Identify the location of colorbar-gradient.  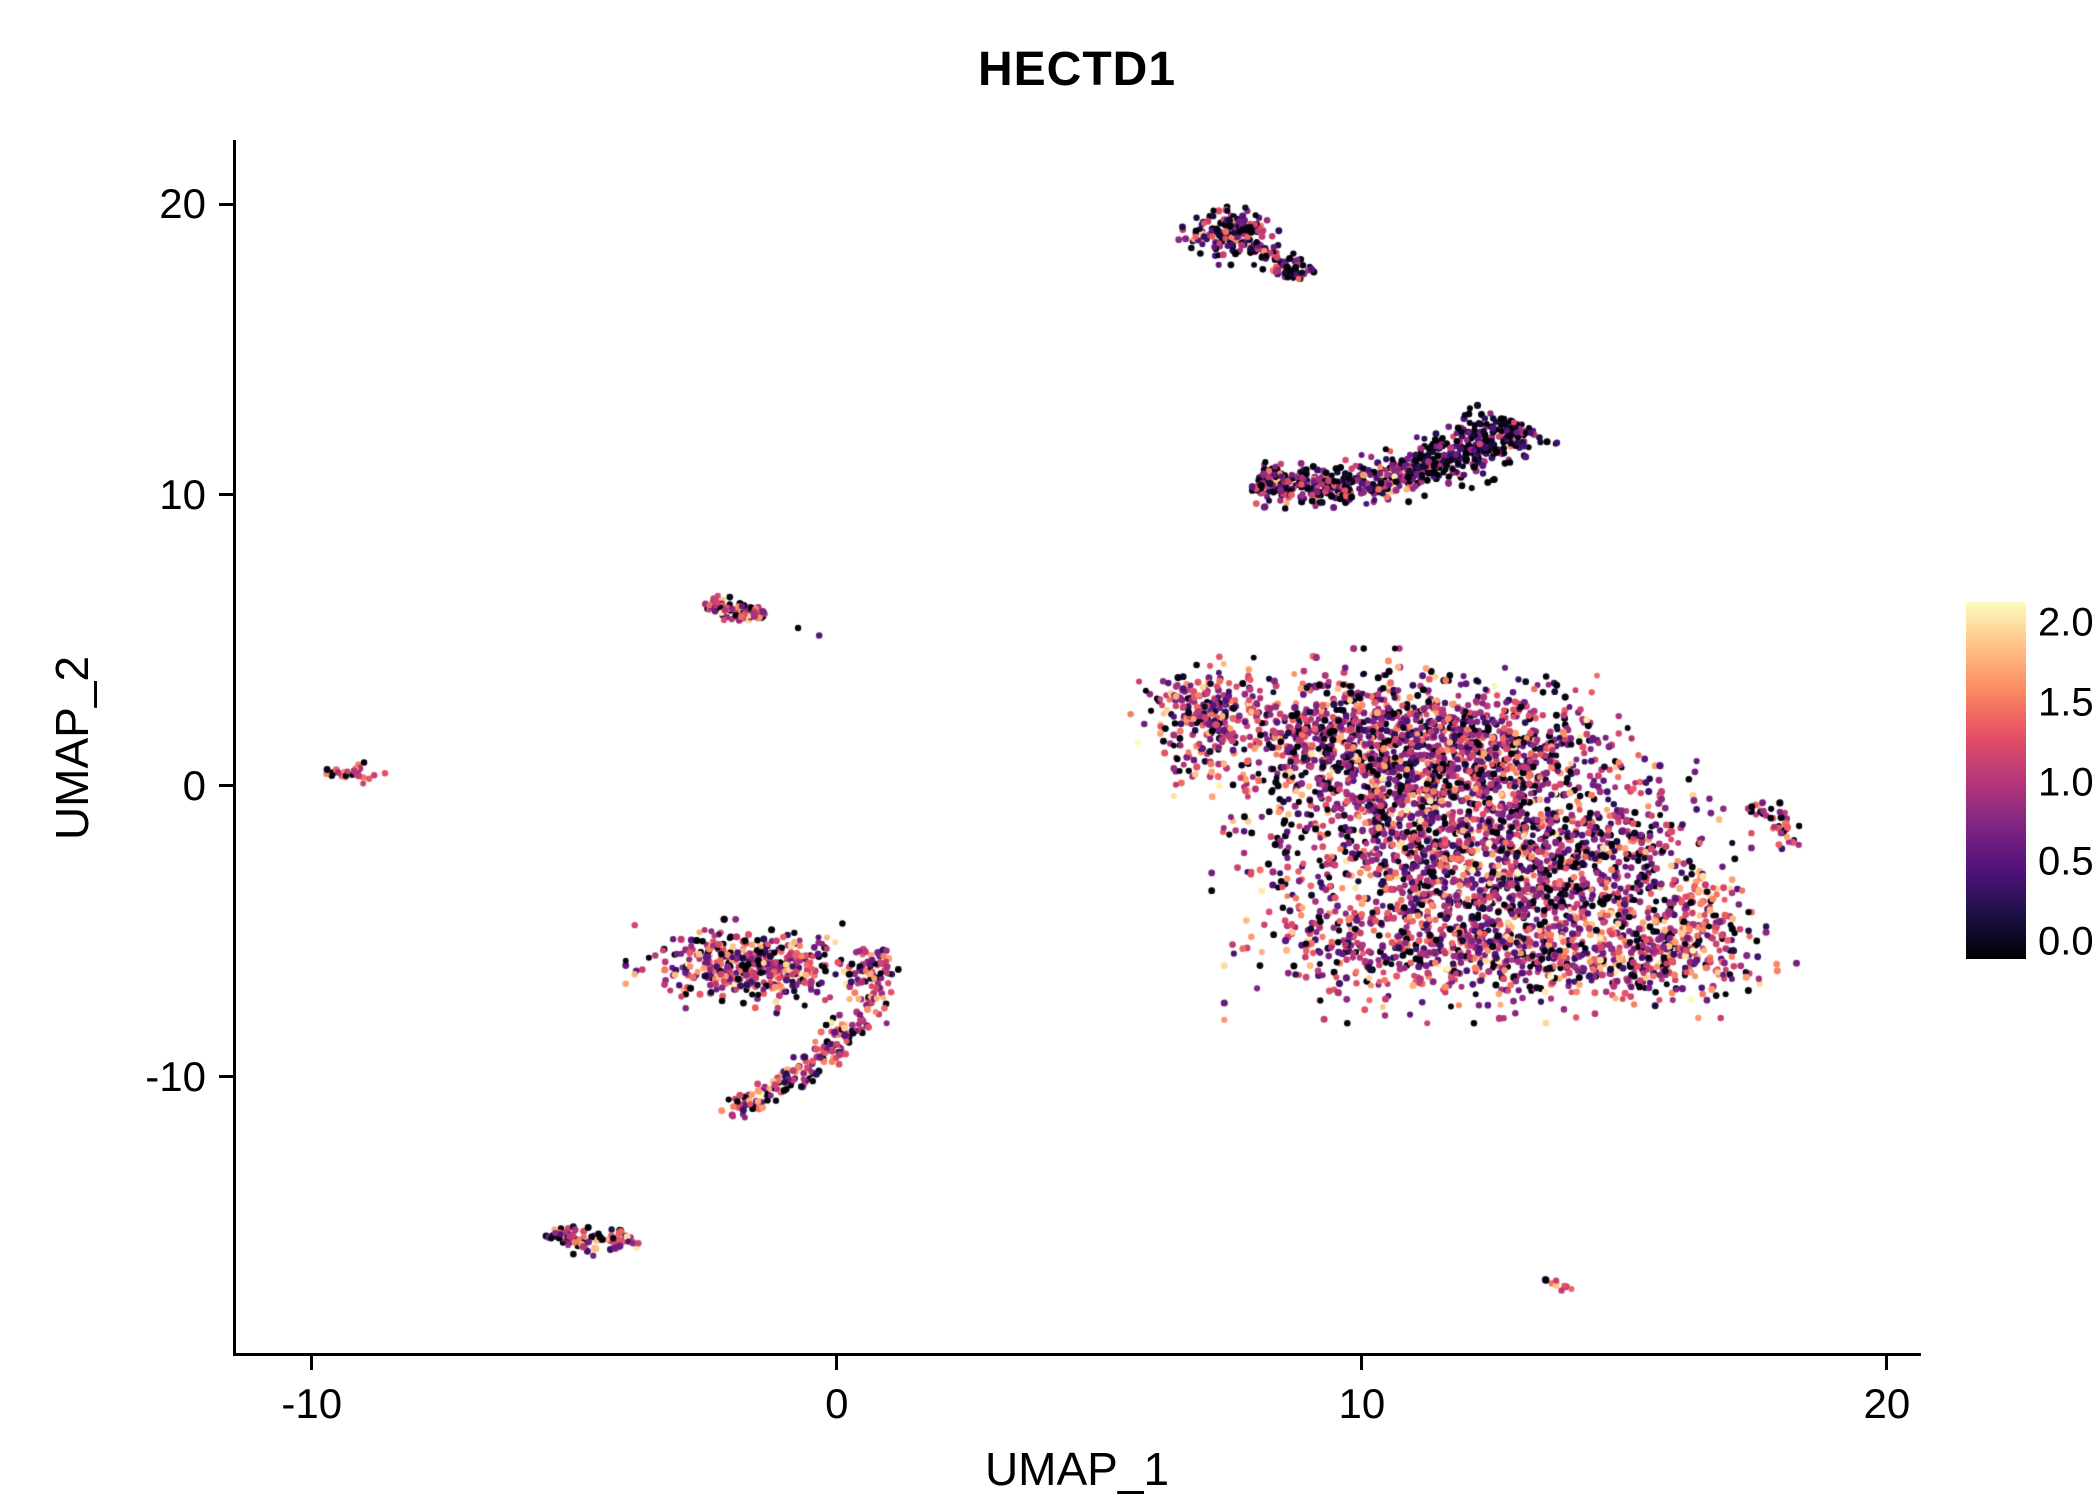
(1996, 780).